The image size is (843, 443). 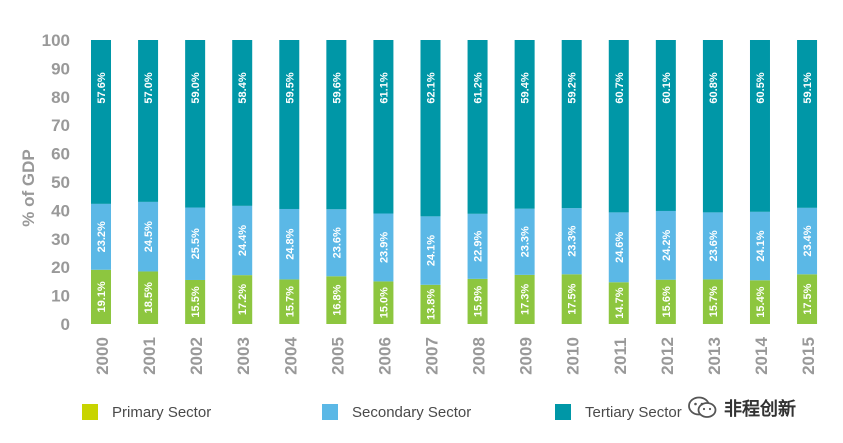 I want to click on bar-primary-2003, so click(x=242, y=299).